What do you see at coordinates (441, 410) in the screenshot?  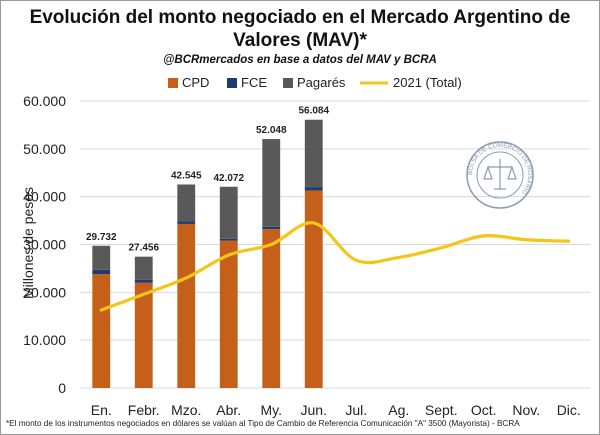 I see `x-tick-label: Sept.` at bounding box center [441, 410].